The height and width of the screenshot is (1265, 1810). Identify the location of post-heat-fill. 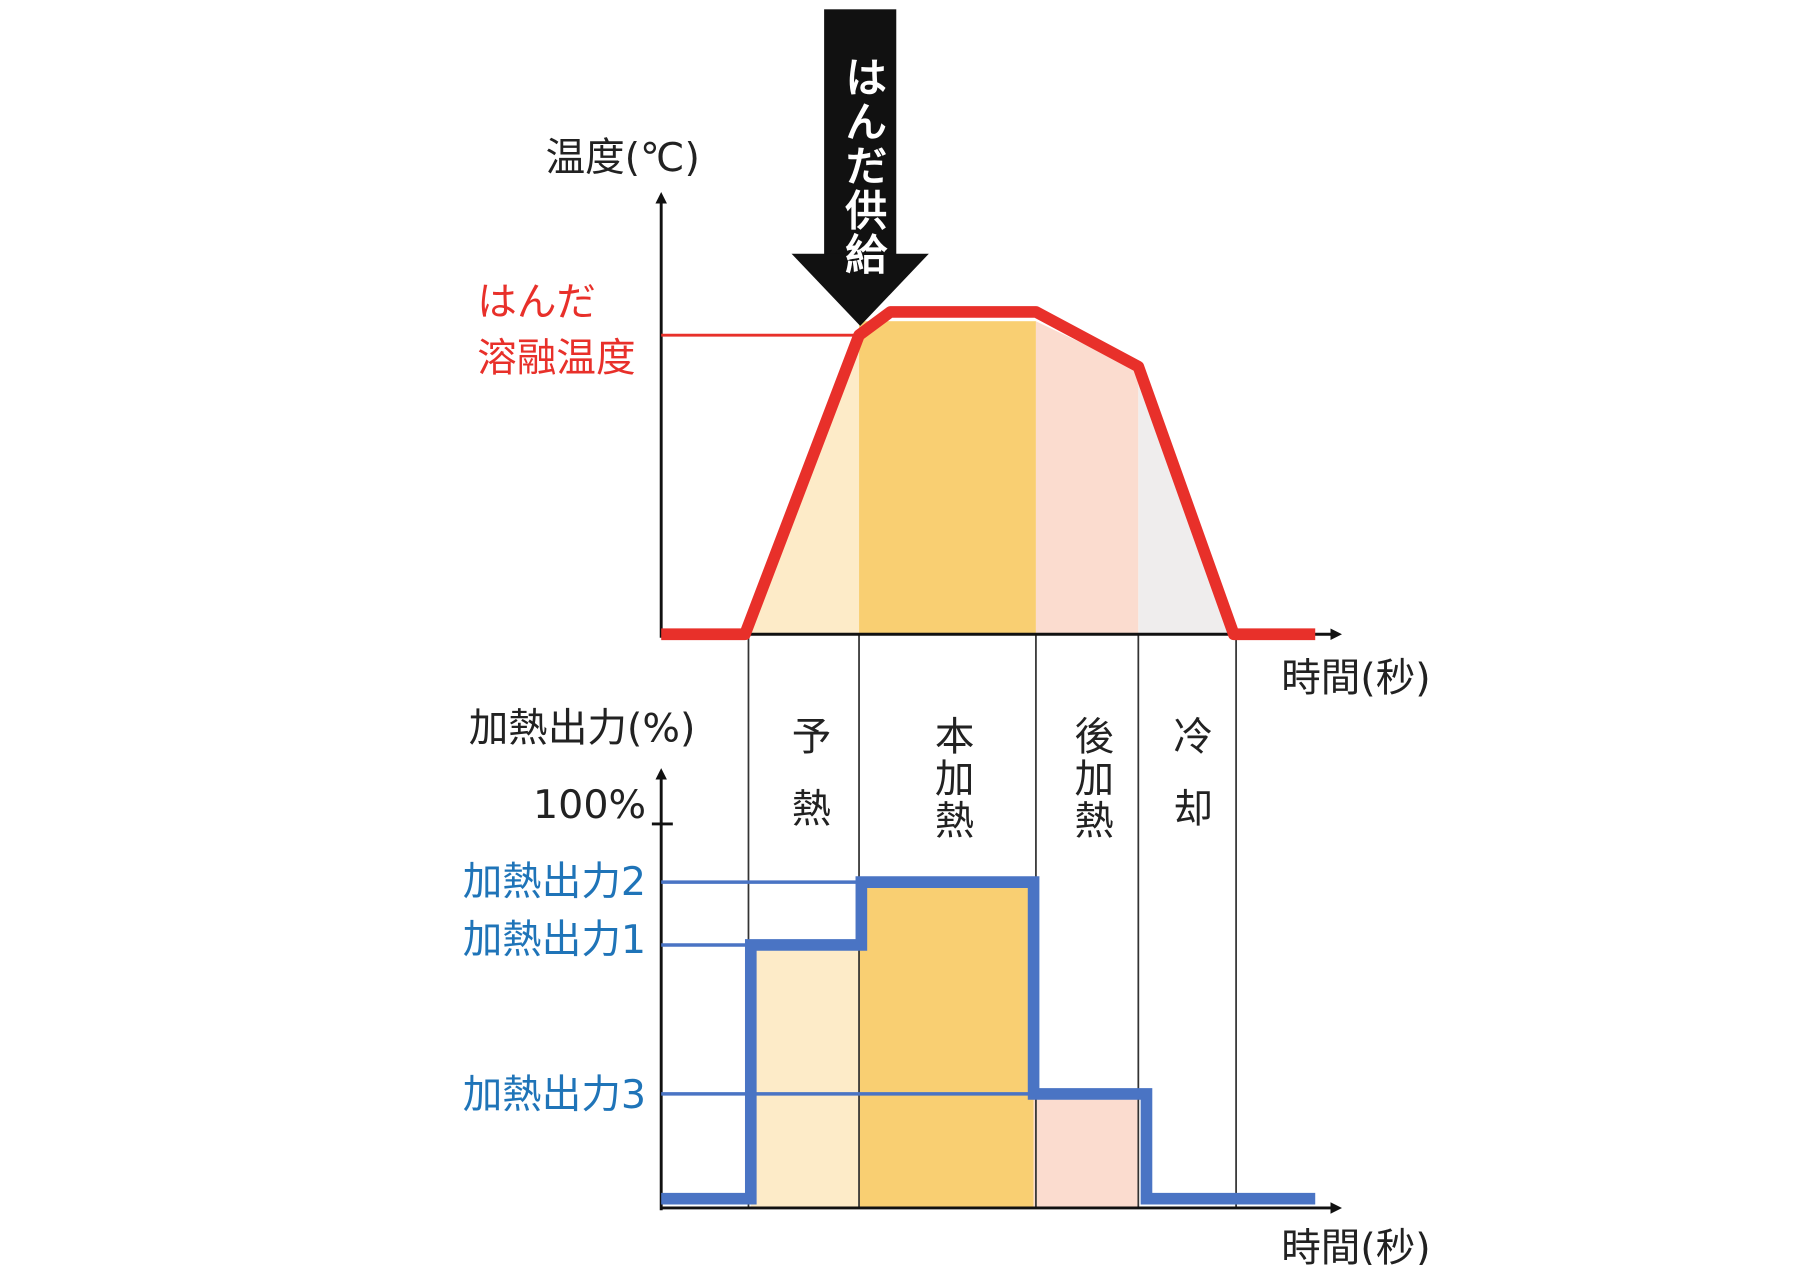
(1087, 478).